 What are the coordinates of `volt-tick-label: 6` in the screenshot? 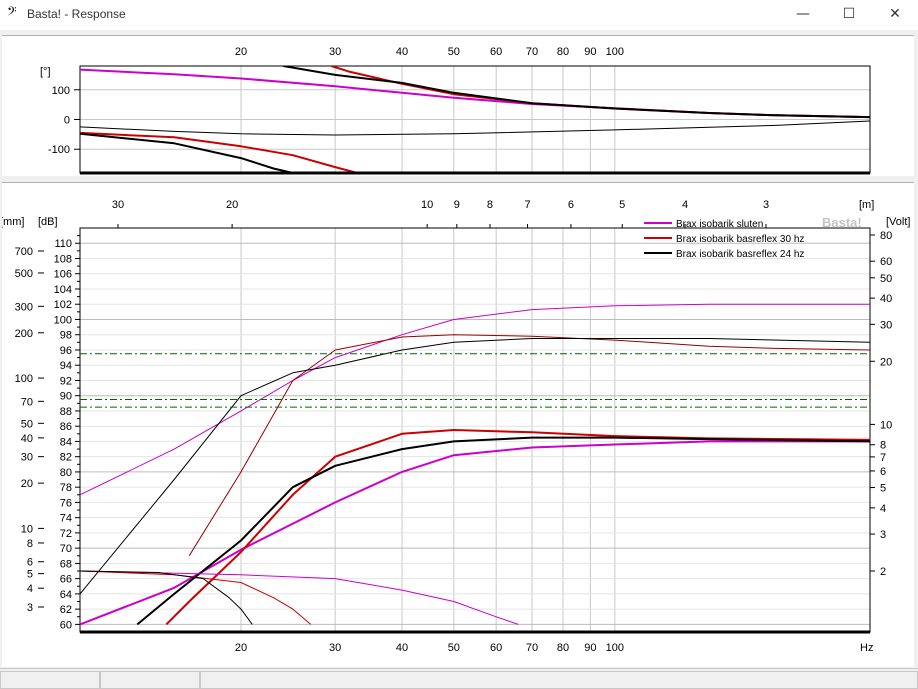 It's located at (883, 472).